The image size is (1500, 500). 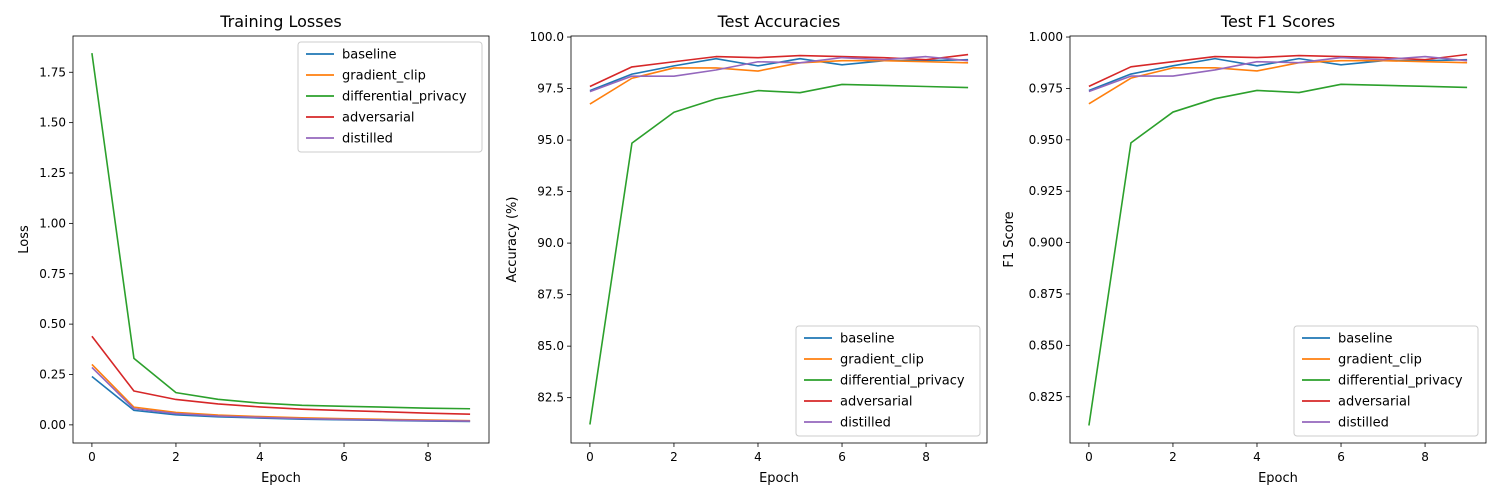 What do you see at coordinates (280, 21) in the screenshot?
I see `chart-title: Training Losses` at bounding box center [280, 21].